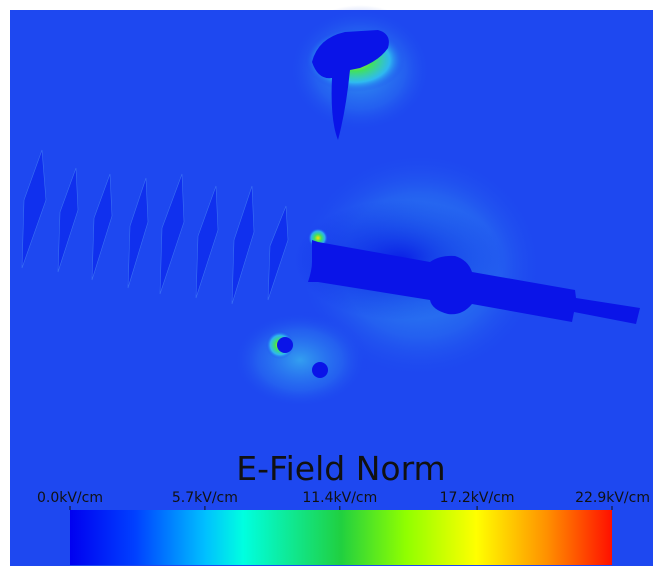  Describe the element at coordinates (70, 498) in the screenshot. I see `colorbar-tick-label: 0.0kV/cm` at that location.